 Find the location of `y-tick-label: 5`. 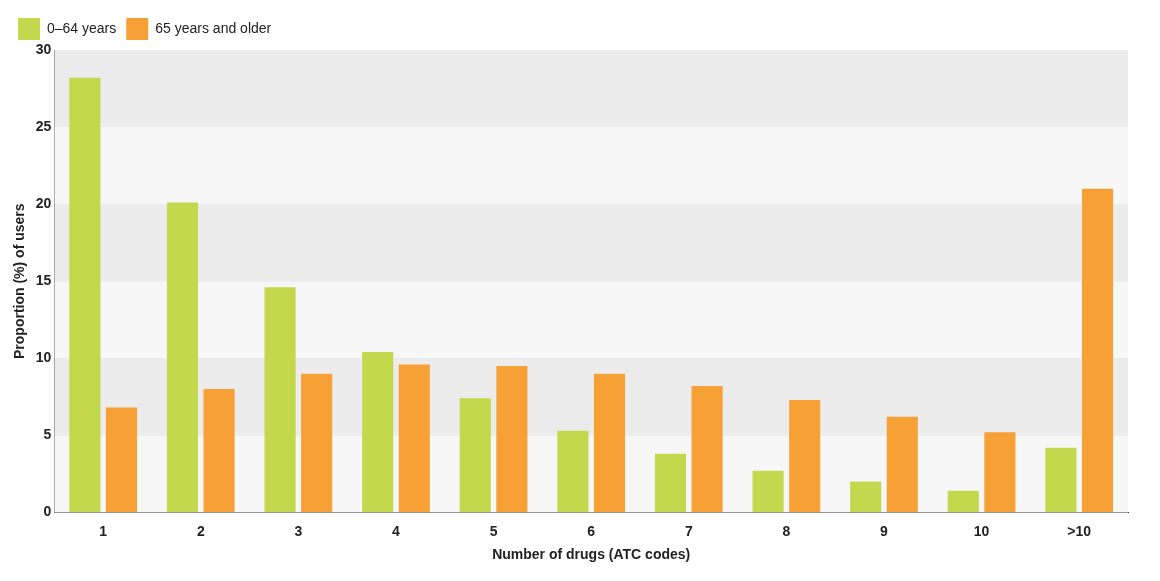

y-tick-label: 5 is located at coordinates (47, 434).